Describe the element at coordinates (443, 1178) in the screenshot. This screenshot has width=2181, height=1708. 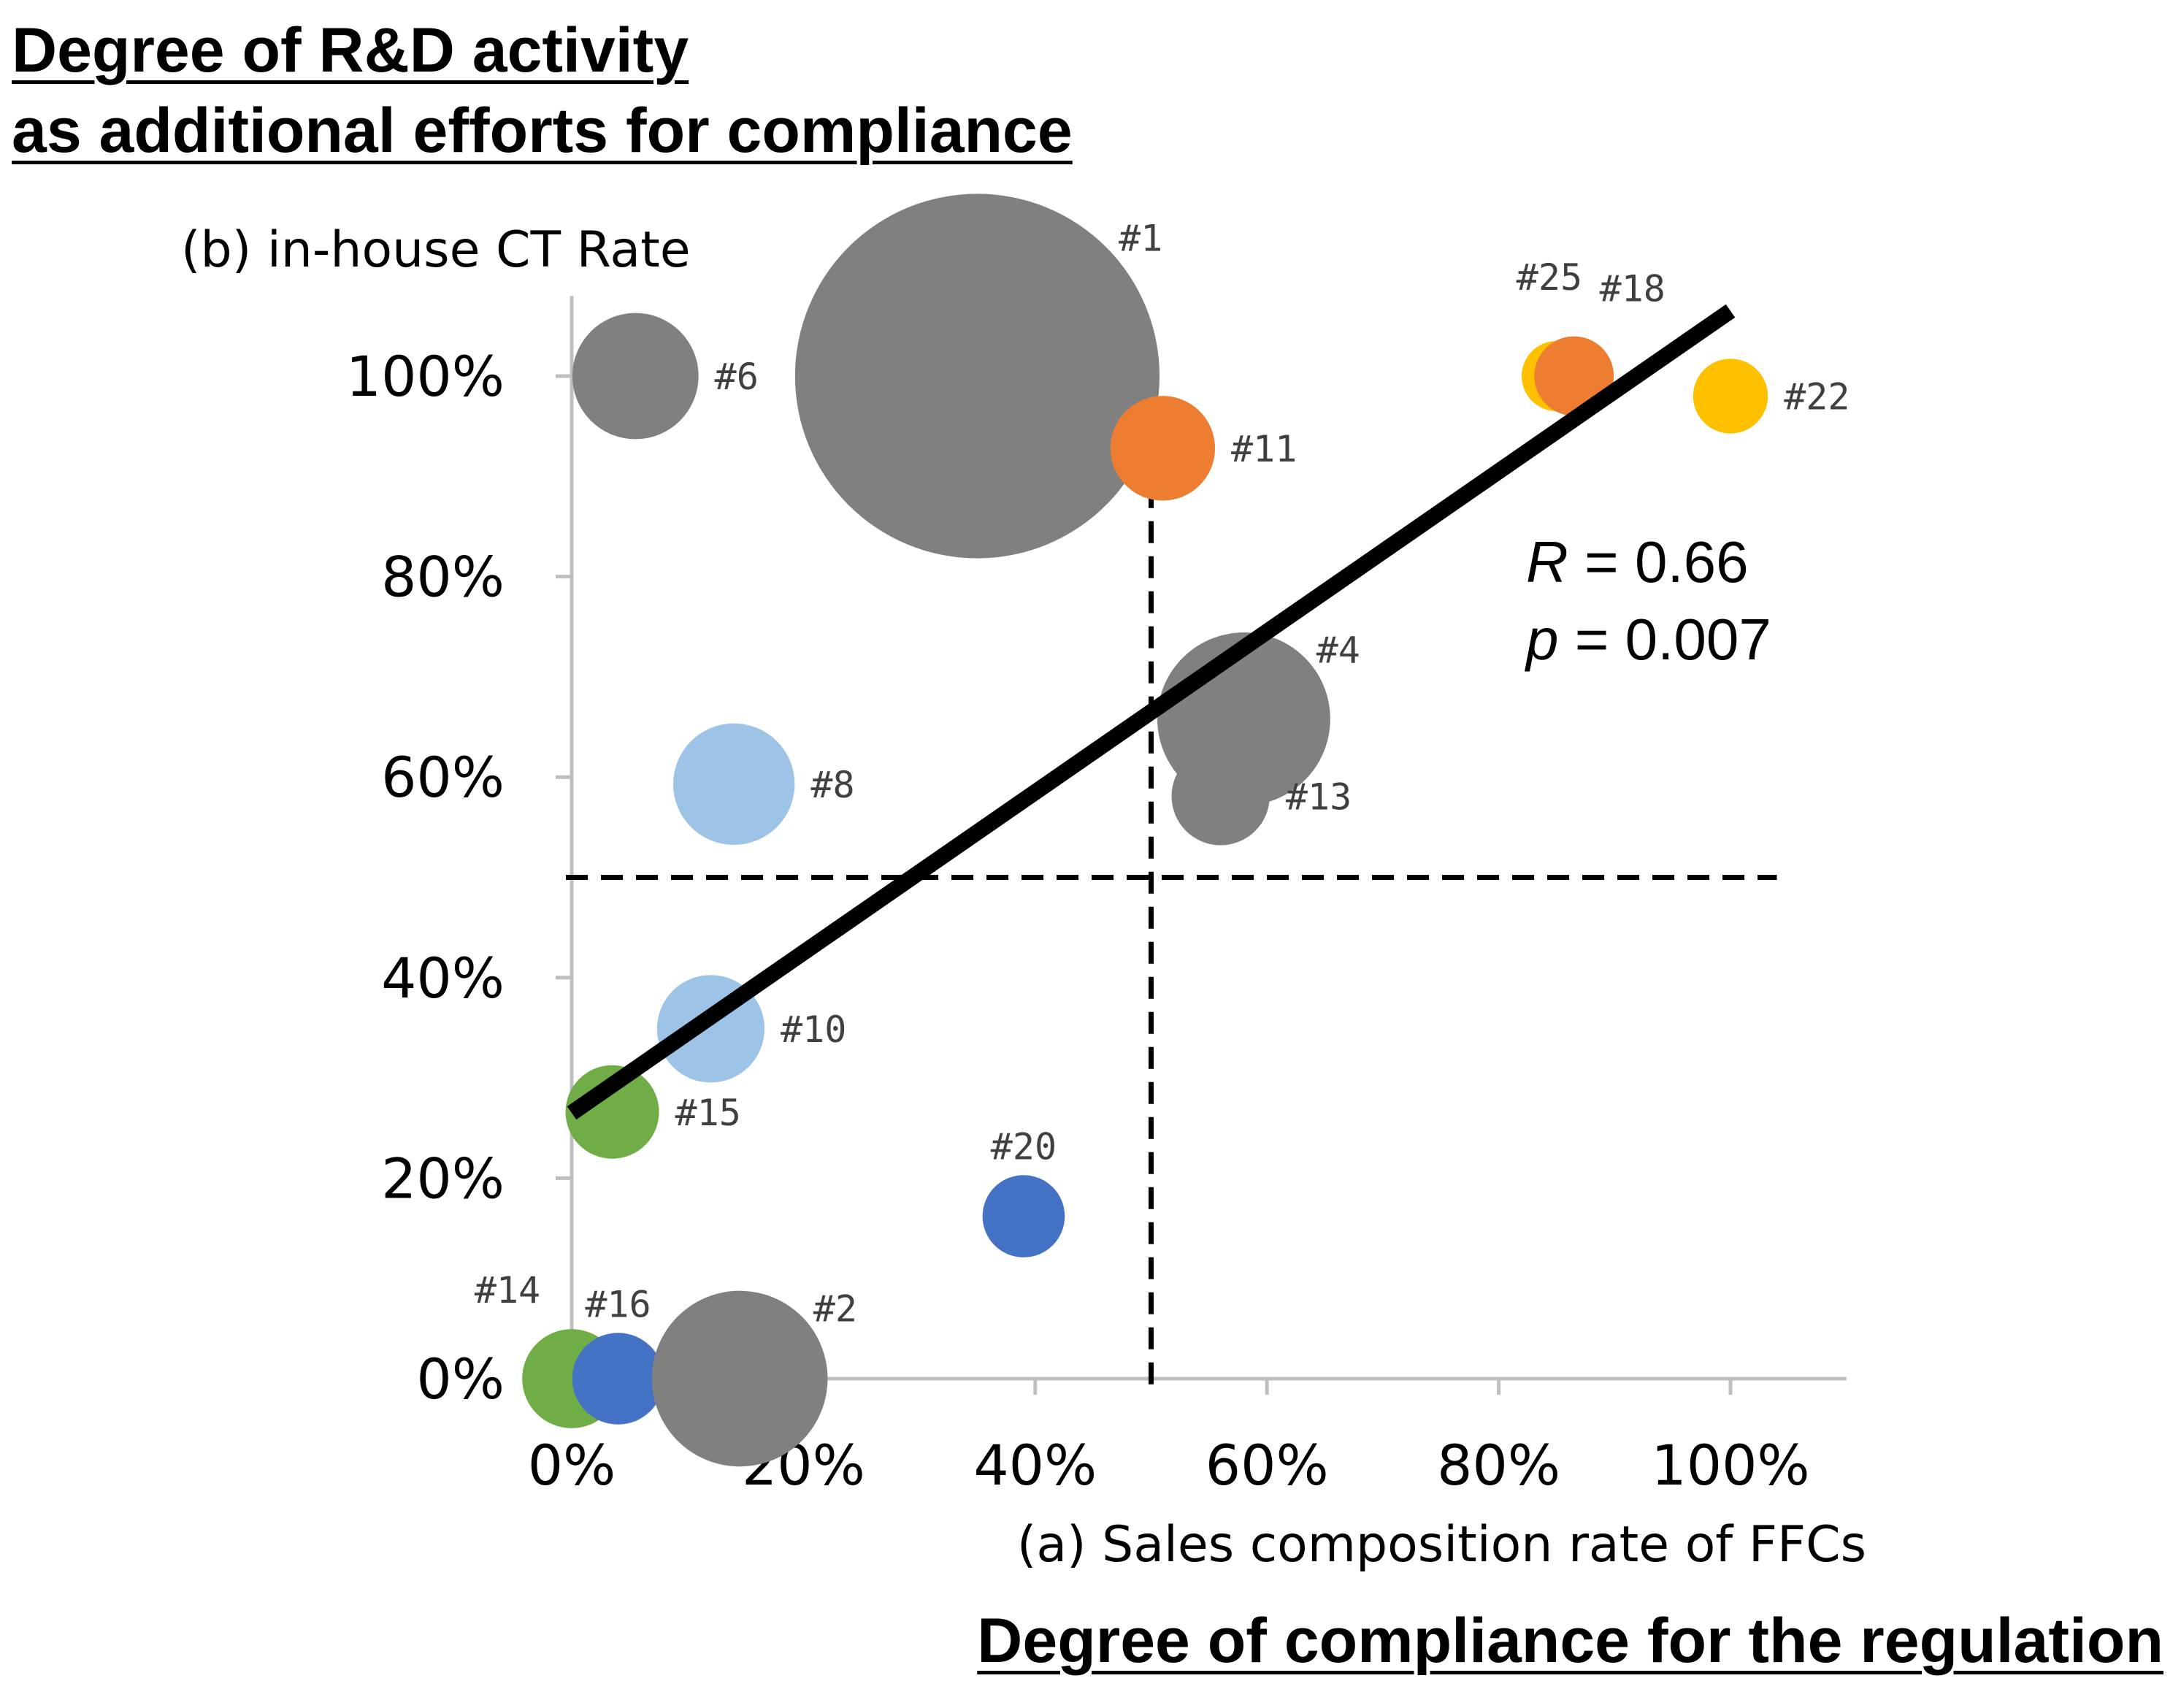
I see `y-tick-label: 20%` at that location.